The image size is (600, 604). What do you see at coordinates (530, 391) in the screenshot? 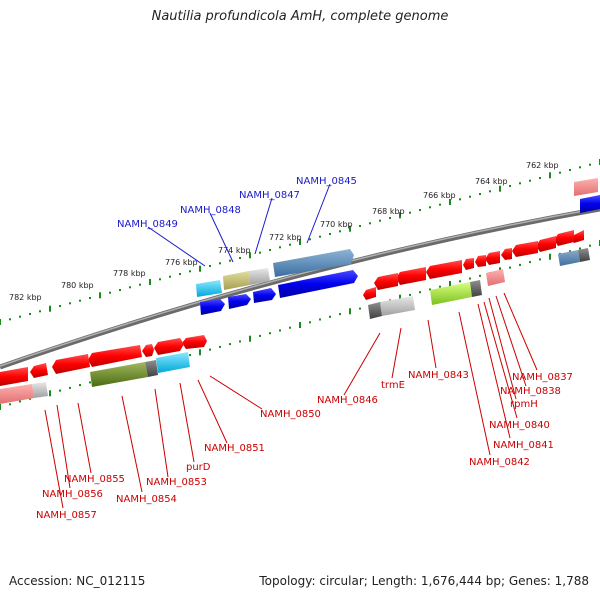
I see `gene-label-namh-0838: NAMH_0838` at bounding box center [530, 391].